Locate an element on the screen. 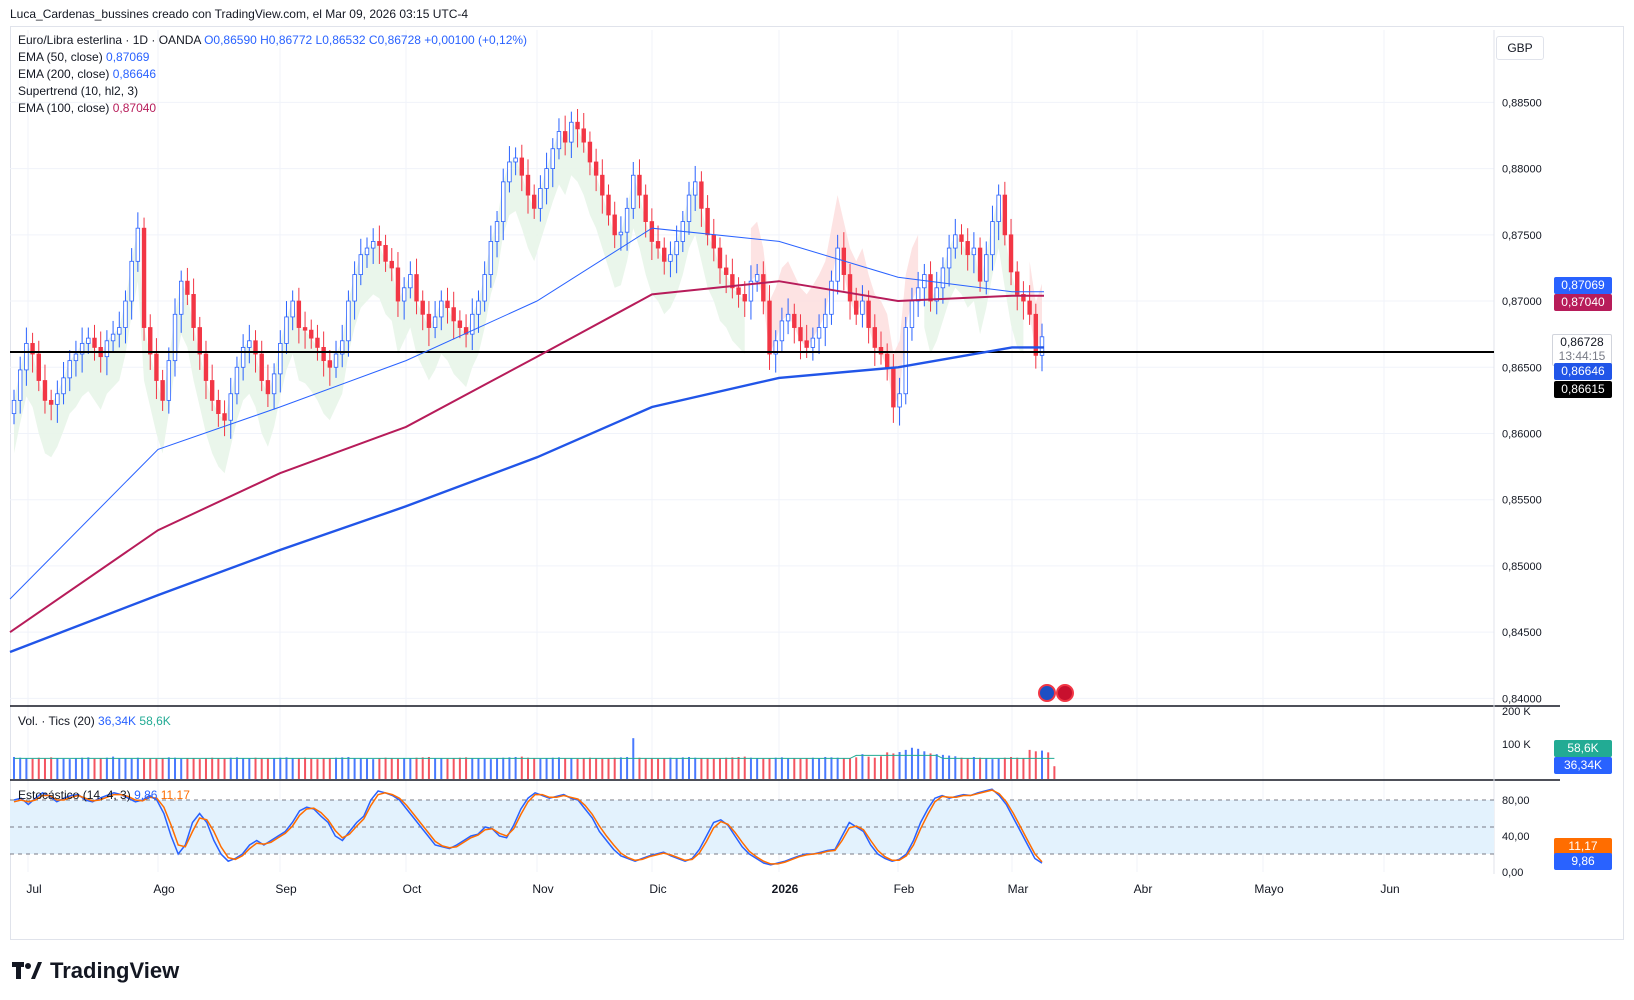 The width and height of the screenshot is (1634, 1000). currency-button: GBP is located at coordinates (1520, 48).